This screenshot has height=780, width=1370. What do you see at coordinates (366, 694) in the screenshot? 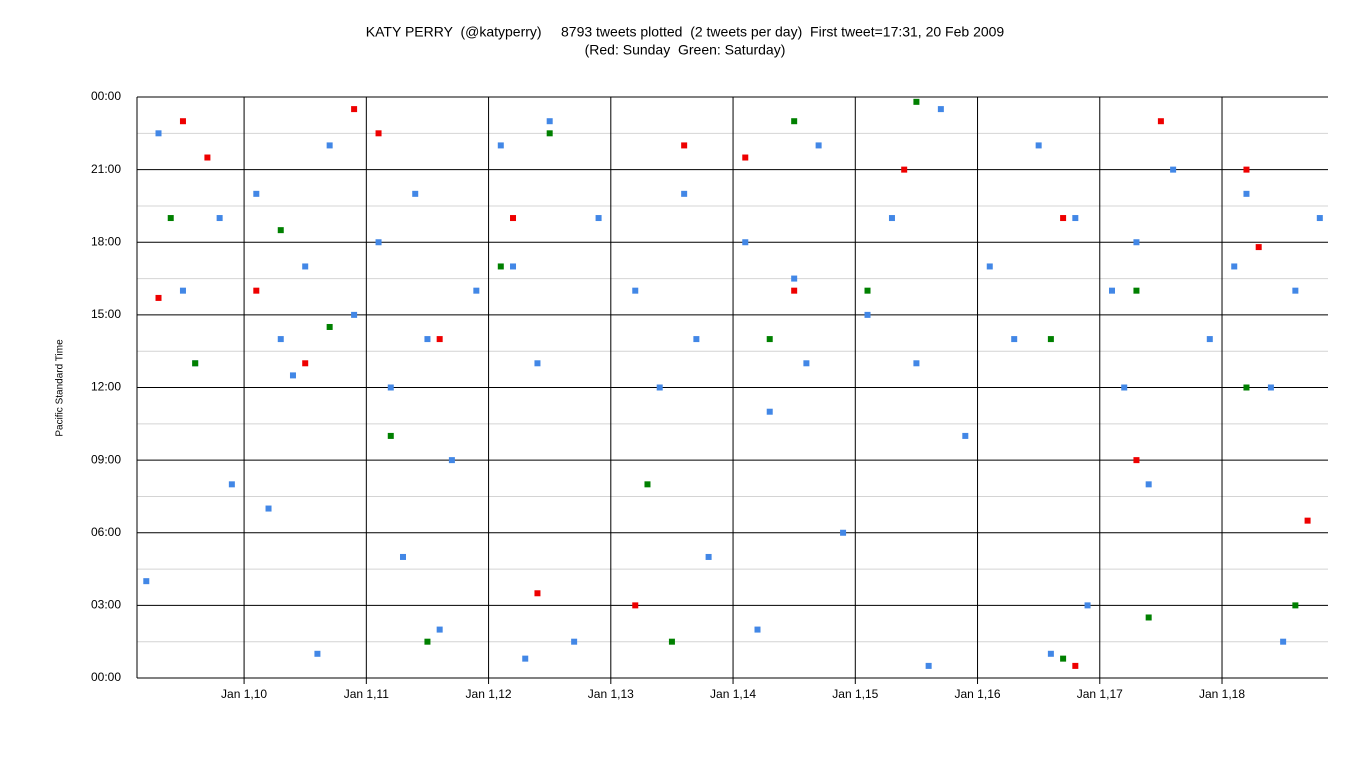
I see `x-tick-label: Jan 1,11` at bounding box center [366, 694].